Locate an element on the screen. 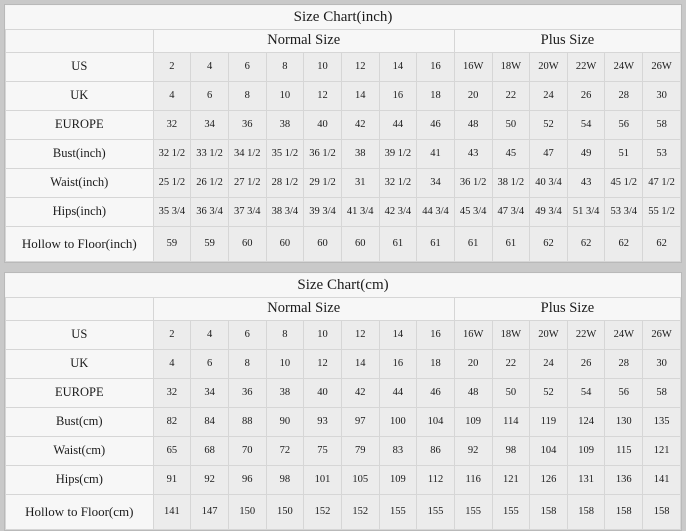 The image size is (686, 531). cell-hollow-cm-10: 158 is located at coordinates (548, 512).